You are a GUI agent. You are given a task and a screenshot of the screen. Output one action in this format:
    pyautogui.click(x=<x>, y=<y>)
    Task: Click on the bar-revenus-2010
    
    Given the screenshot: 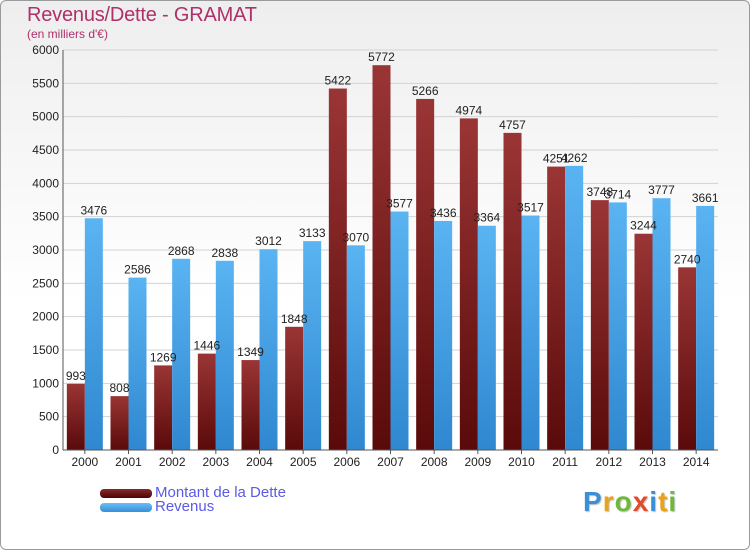 What is the action you would take?
    pyautogui.click(x=530, y=332)
    